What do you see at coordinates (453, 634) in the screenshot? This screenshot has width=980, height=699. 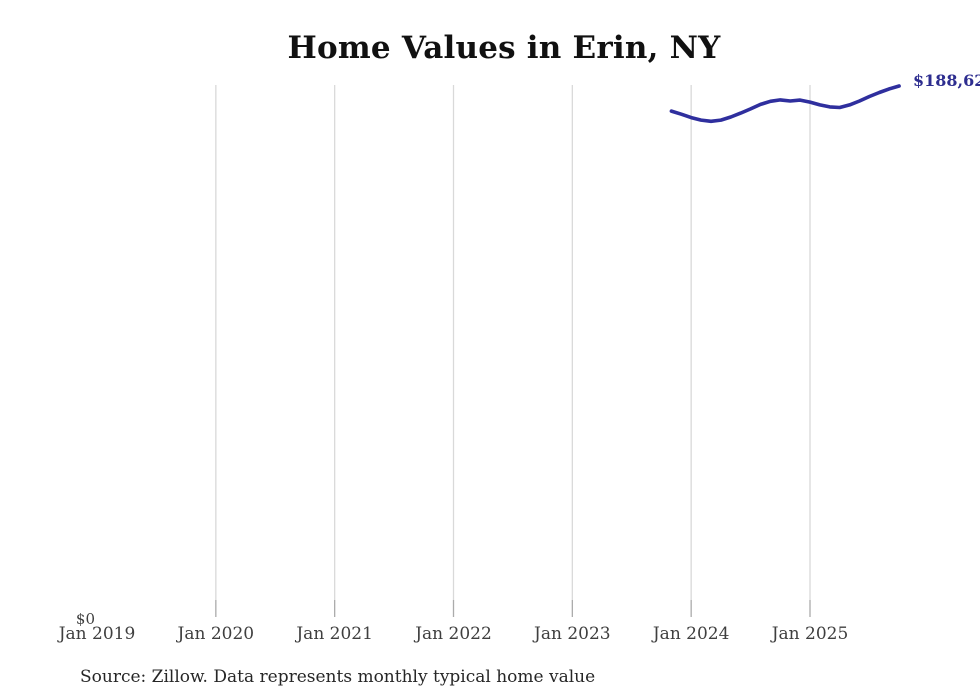 I see `x-axis-tick-label: Jan 2022` at bounding box center [453, 634].